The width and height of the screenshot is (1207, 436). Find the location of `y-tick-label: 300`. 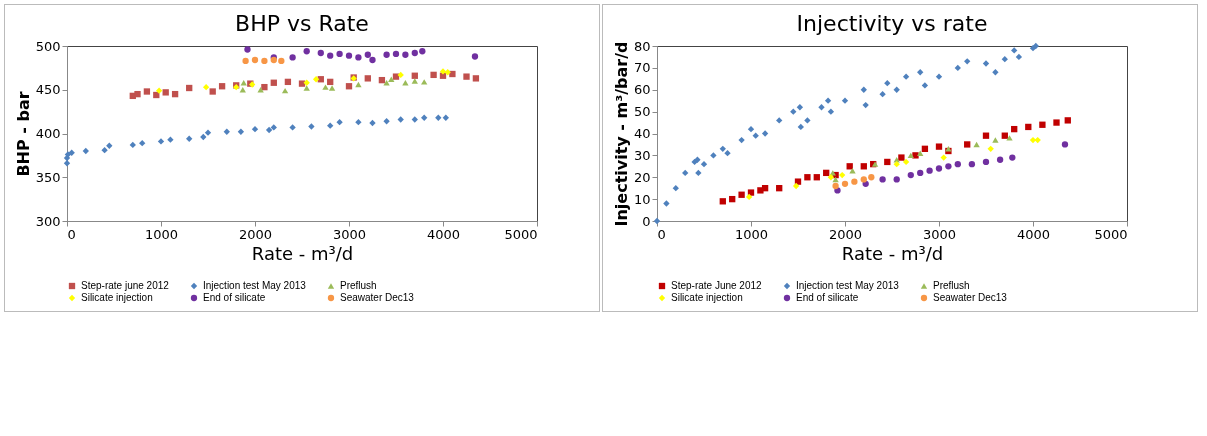

y-tick-label: 300 is located at coordinates (48, 221).